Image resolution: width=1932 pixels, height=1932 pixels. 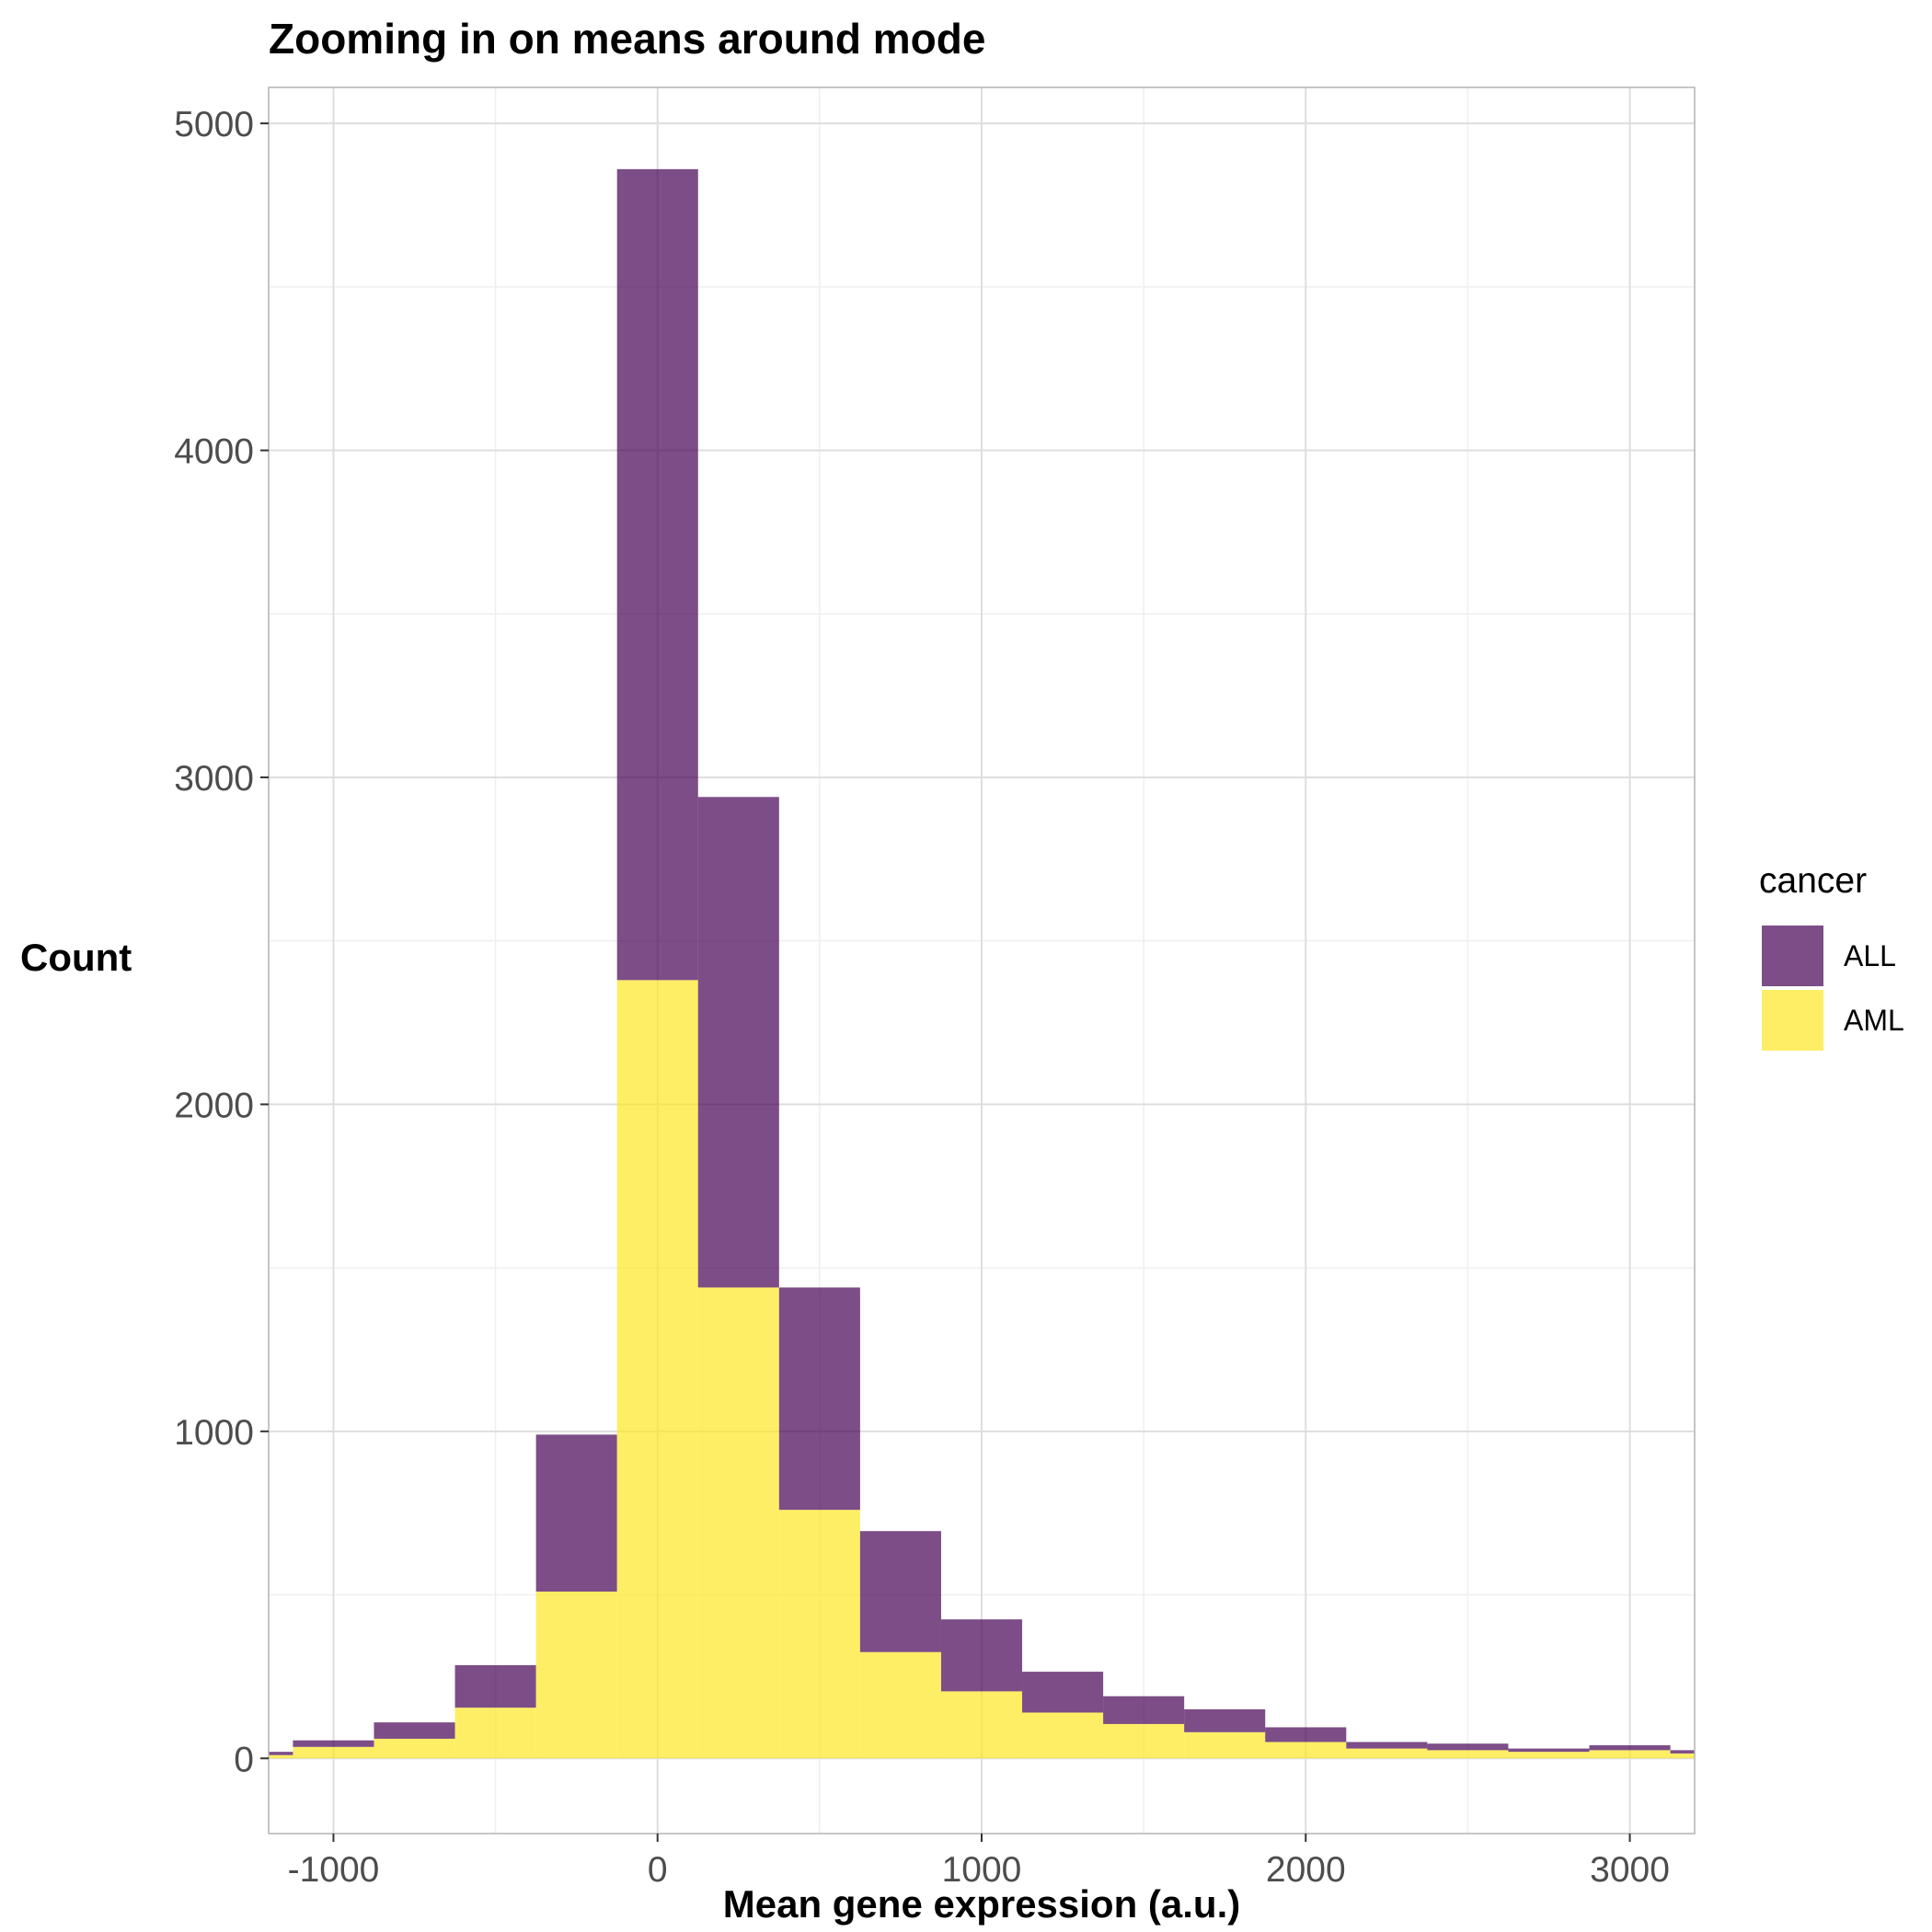 I want to click on x-tick-label: 0, so click(x=658, y=1870).